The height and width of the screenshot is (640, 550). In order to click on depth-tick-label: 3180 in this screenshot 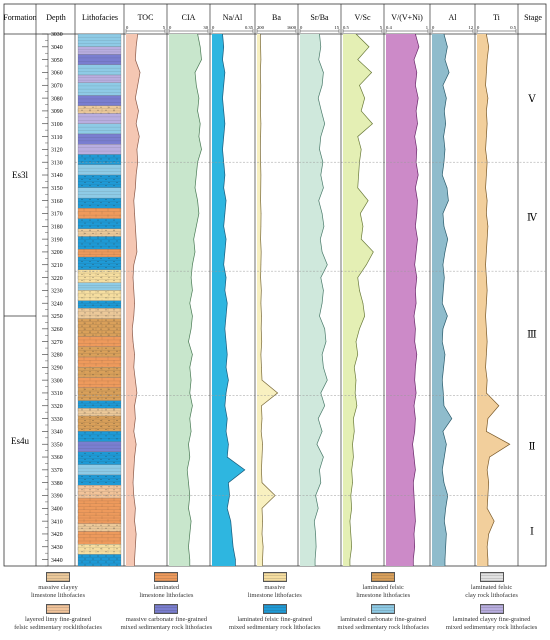, I will do `click(57, 227)`.